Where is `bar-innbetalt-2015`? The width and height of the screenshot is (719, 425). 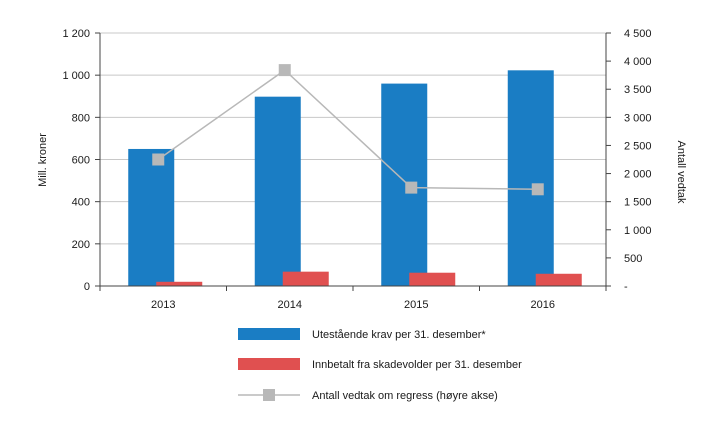
bar-innbetalt-2015 is located at coordinates (432, 279).